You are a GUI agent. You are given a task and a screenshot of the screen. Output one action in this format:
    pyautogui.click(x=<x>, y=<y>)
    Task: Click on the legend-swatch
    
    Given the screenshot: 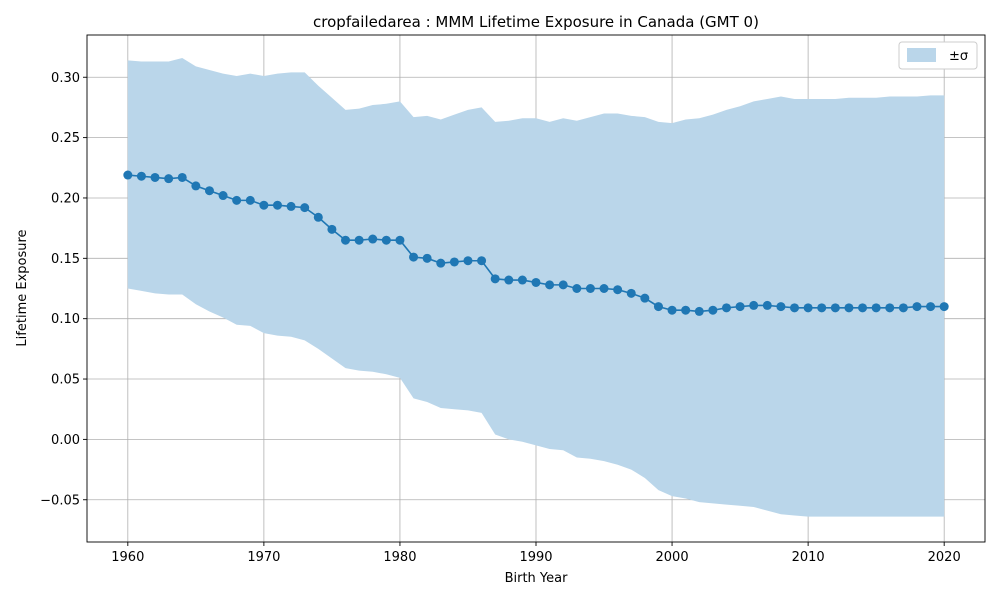 What is the action you would take?
    pyautogui.click(x=921, y=55)
    